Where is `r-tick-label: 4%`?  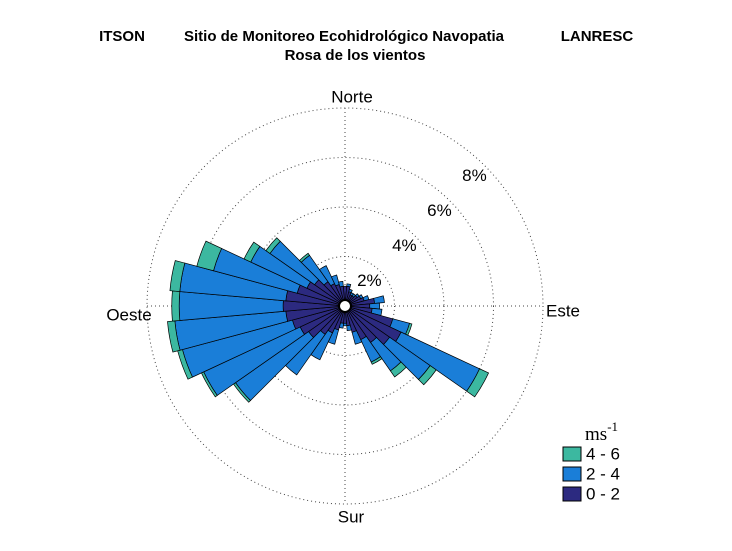 r-tick-label: 4% is located at coordinates (404, 245).